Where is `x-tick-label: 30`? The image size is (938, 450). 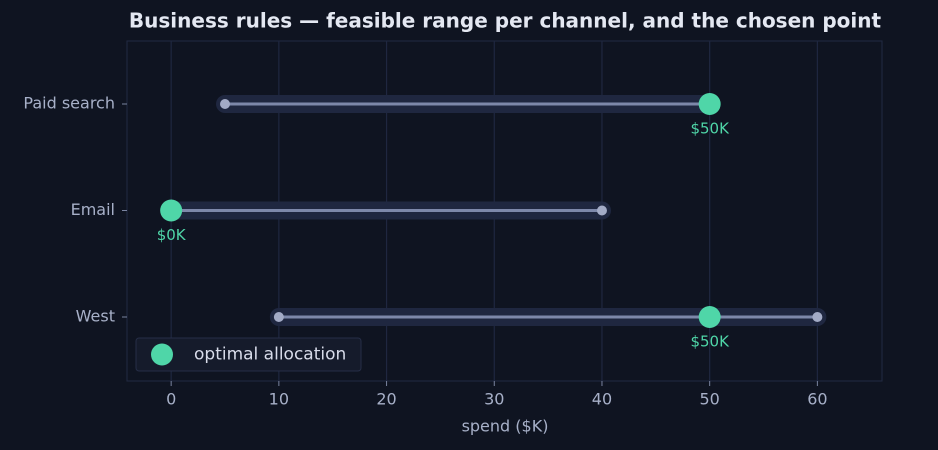 x-tick-label: 30 is located at coordinates (494, 399).